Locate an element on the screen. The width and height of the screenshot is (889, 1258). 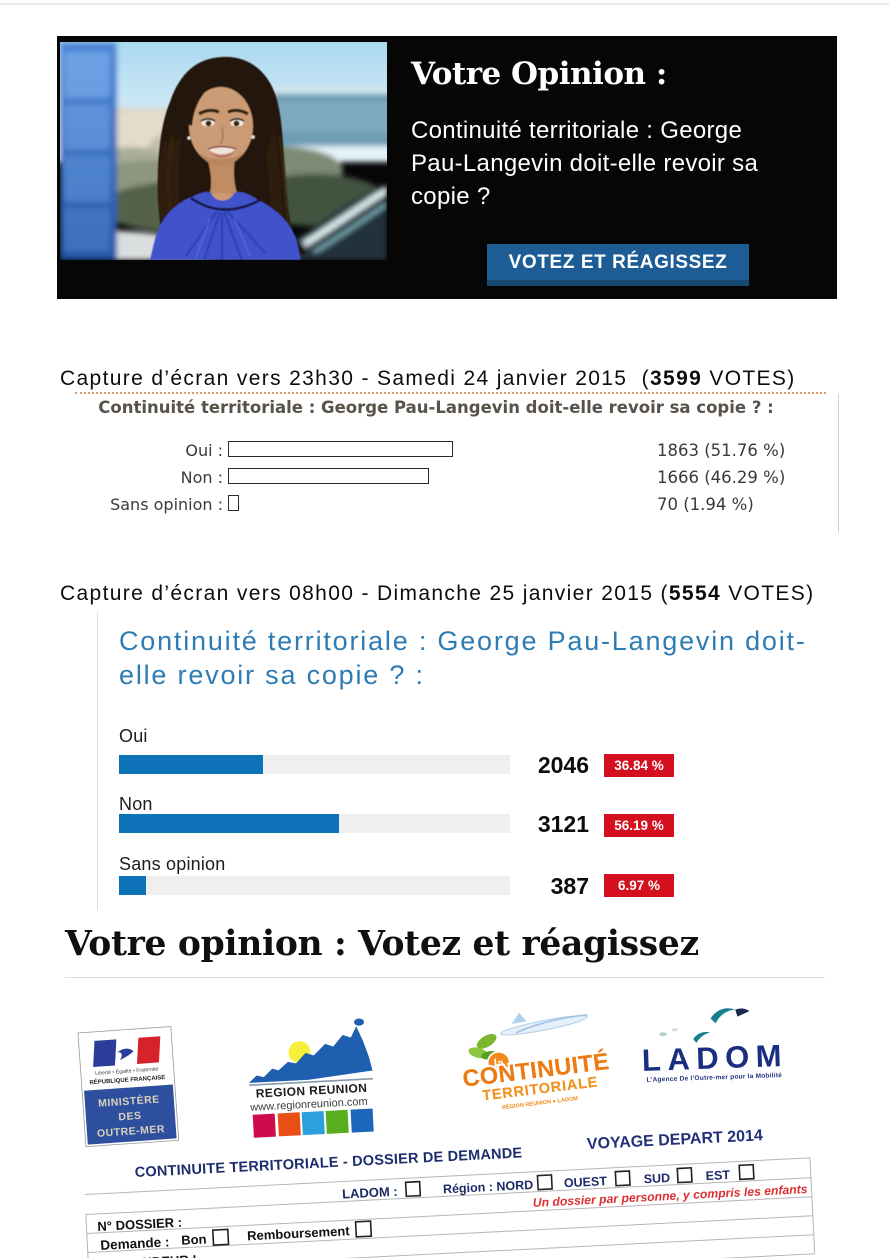
poll2-badge-non: 56.19 % is located at coordinates (639, 825).